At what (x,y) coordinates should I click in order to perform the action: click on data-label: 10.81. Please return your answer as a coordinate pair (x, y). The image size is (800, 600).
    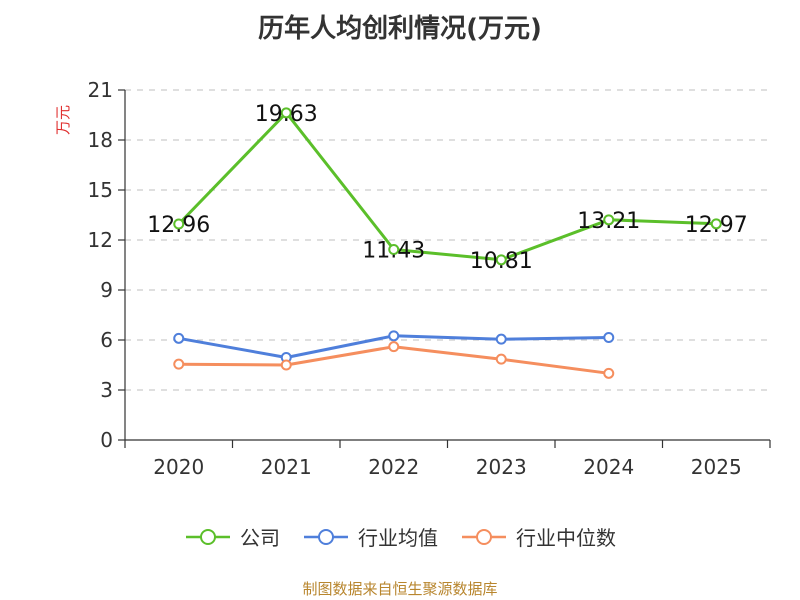
    Looking at the image, I should click on (501, 261).